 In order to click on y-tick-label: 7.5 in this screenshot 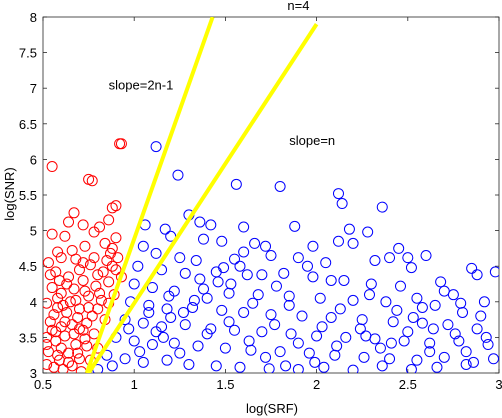, I will do `click(28, 53)`.